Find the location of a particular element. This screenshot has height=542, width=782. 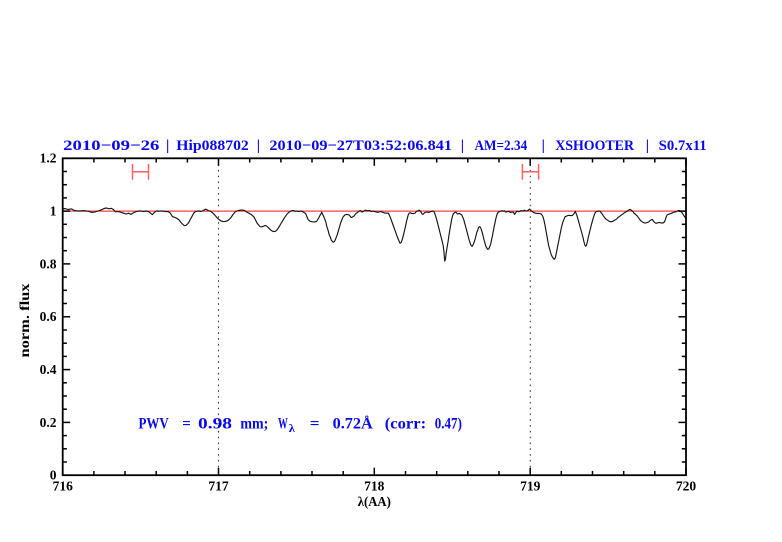

svg-text: 717 is located at coordinates (218, 485).